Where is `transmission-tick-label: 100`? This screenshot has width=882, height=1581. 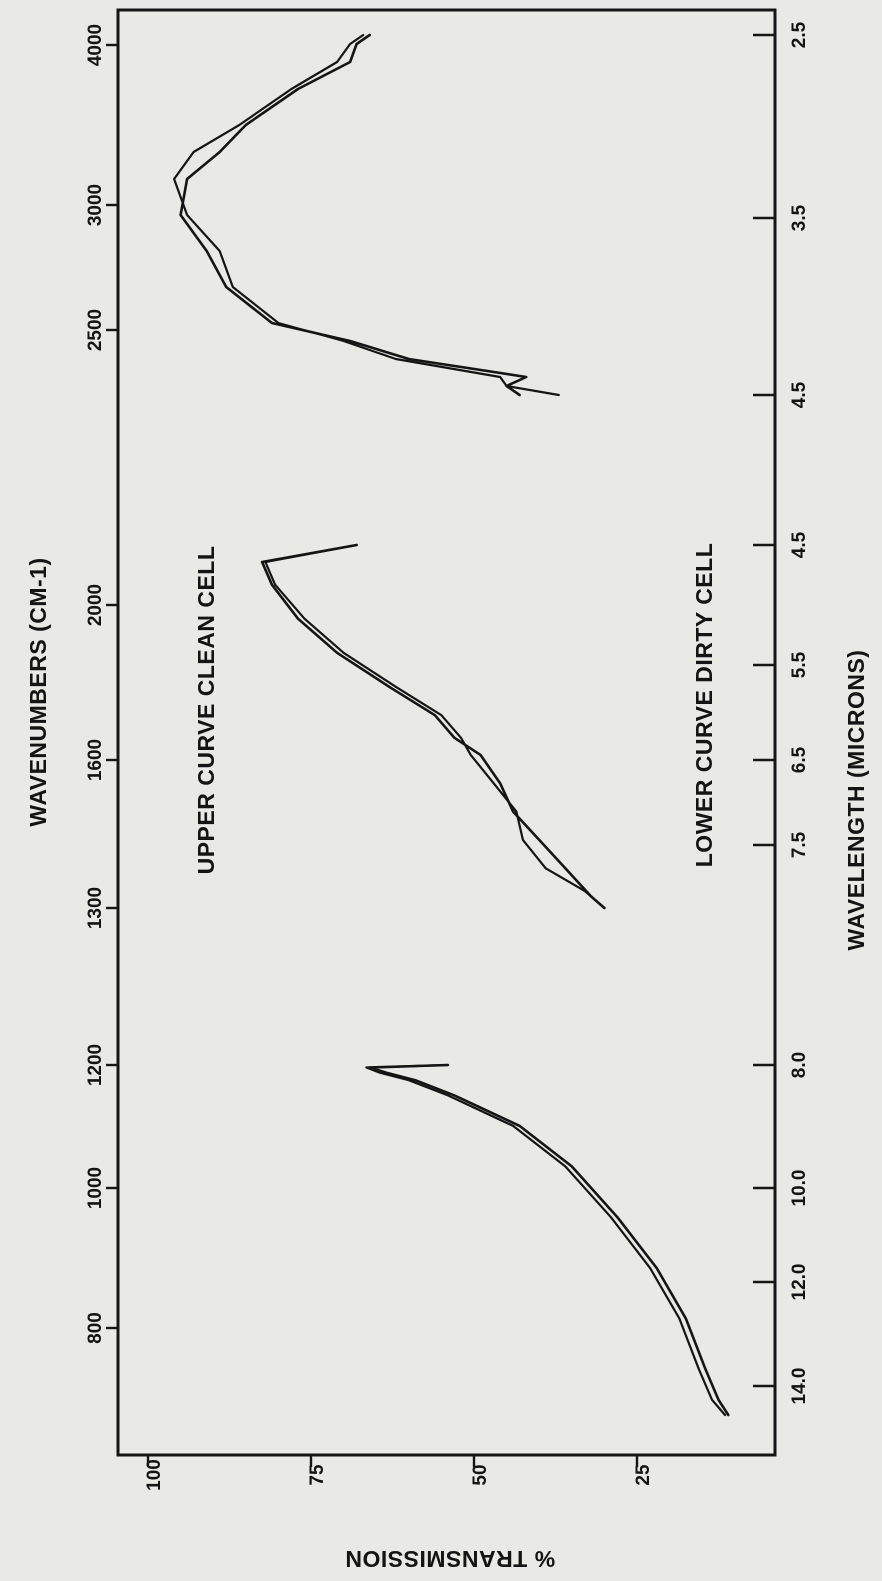
transmission-tick-label: 100 is located at coordinates (154, 1475).